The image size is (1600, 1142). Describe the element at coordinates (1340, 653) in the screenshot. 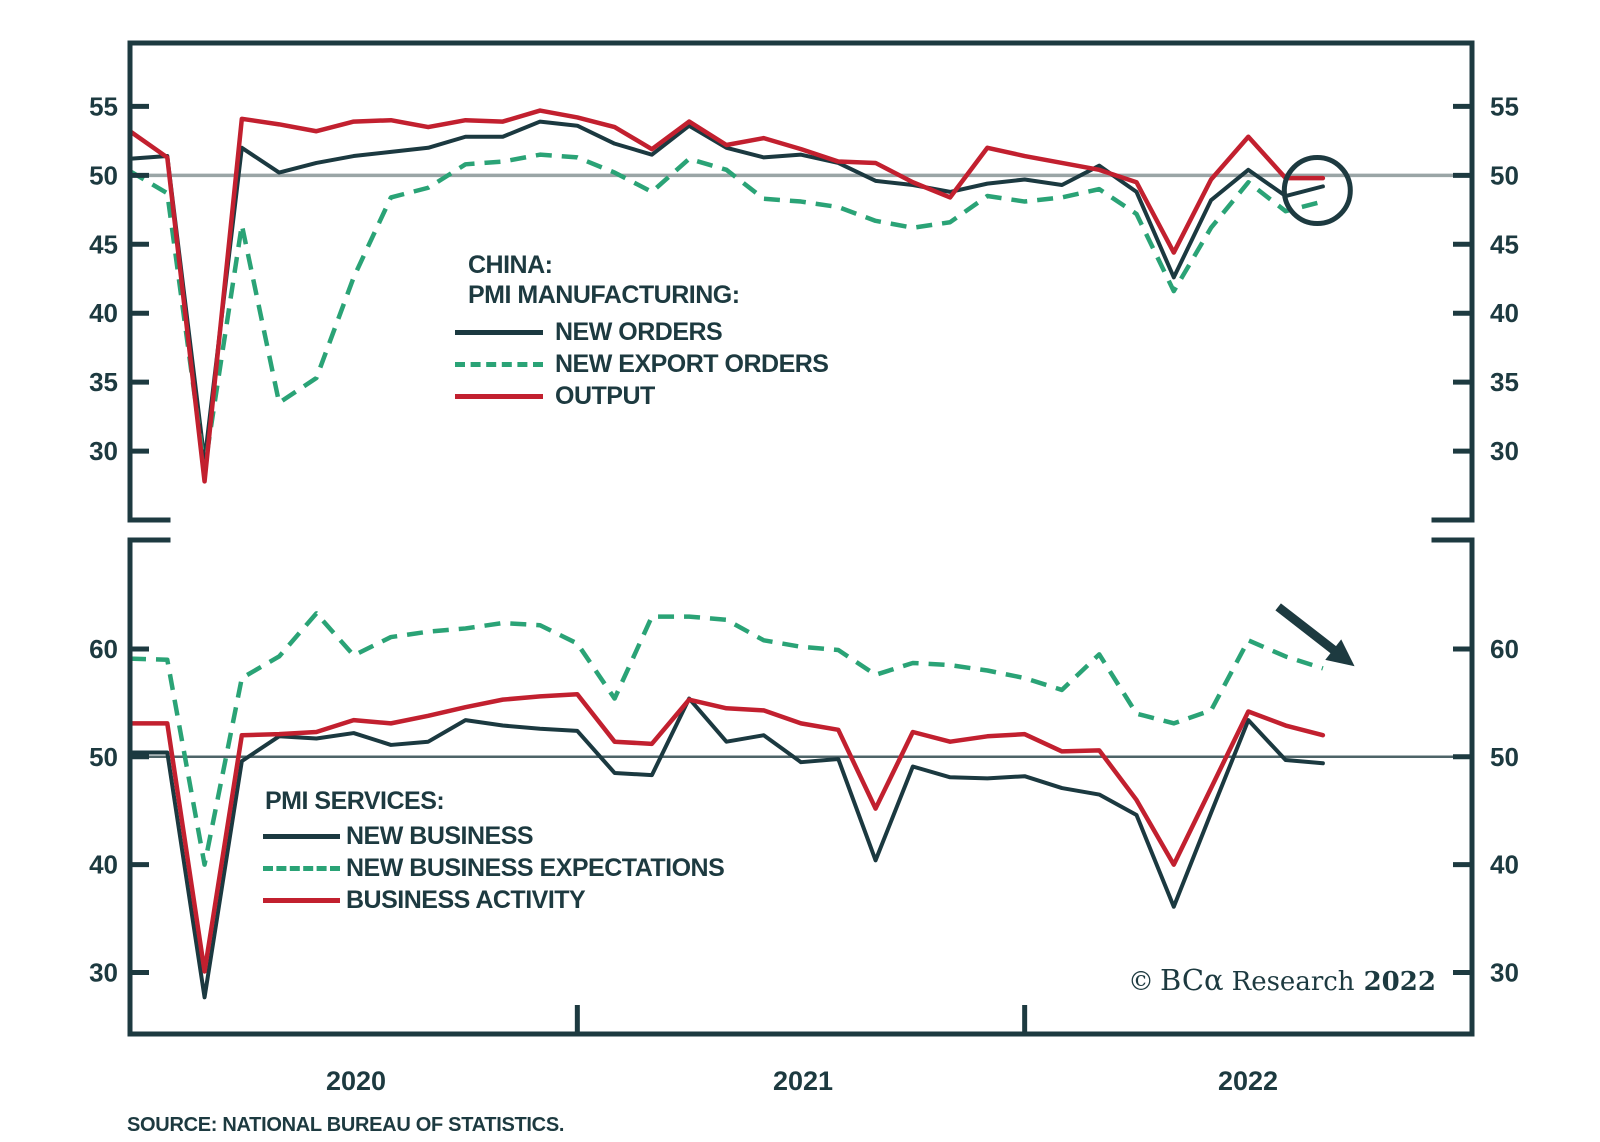

I see `arrow-annotation-head` at that location.